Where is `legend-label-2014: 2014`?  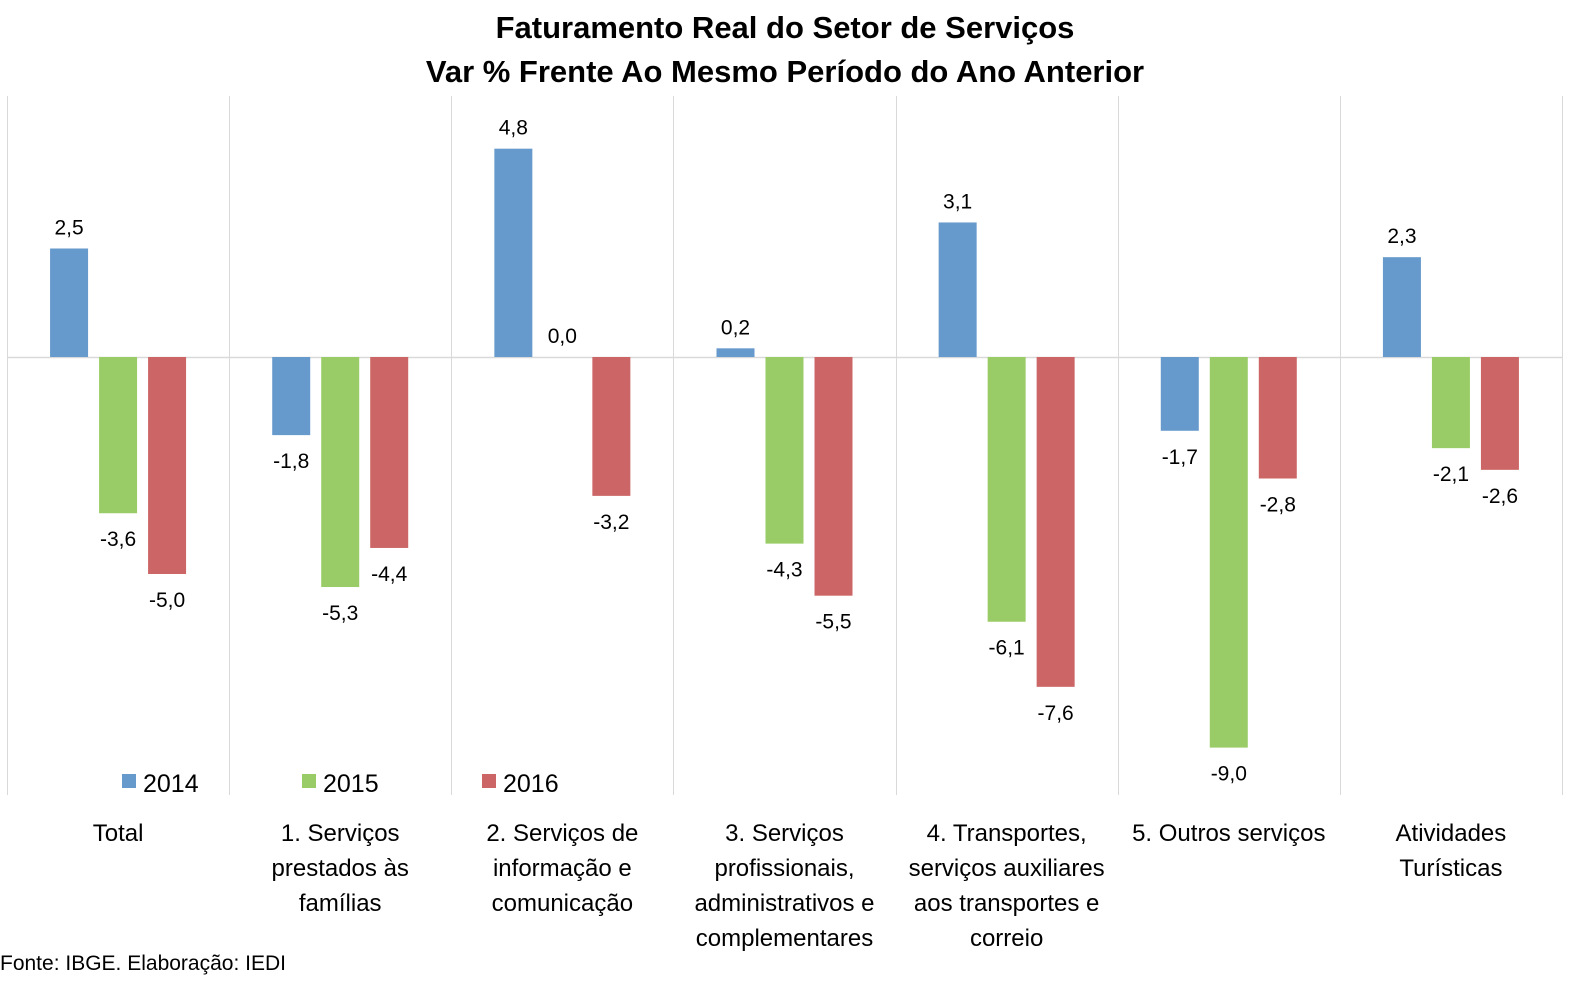
legend-label-2014: 2014 is located at coordinates (171, 784).